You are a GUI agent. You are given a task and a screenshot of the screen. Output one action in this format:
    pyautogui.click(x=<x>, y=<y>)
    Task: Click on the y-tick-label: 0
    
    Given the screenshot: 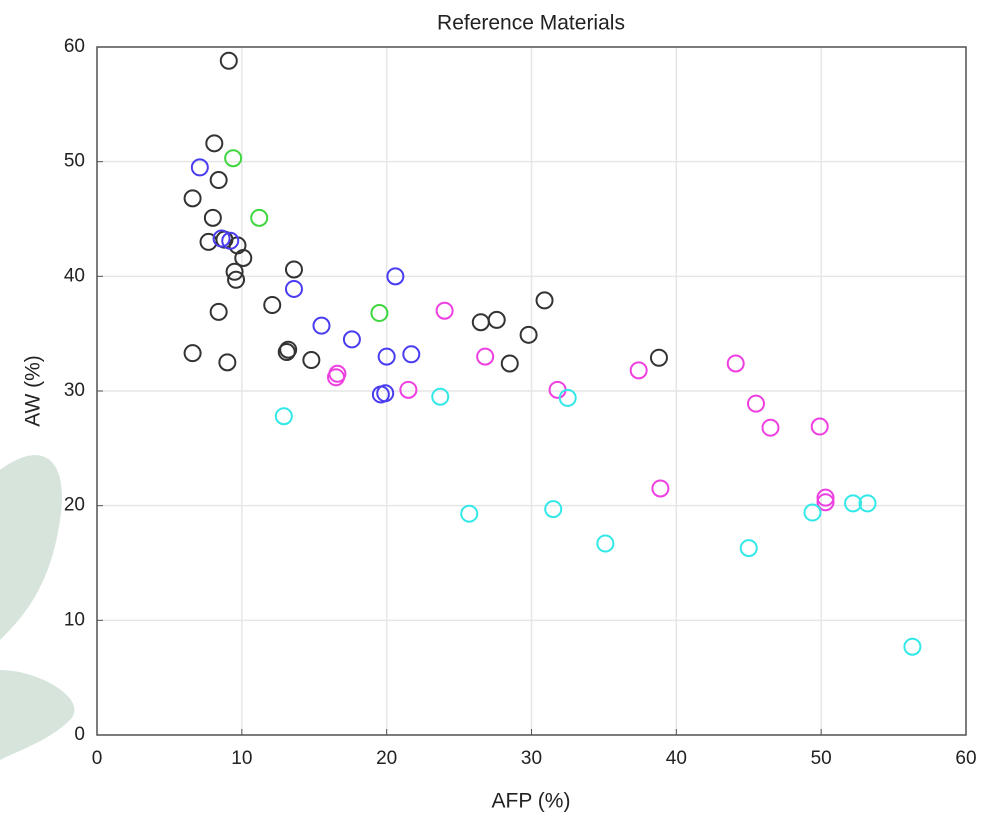 What is the action you would take?
    pyautogui.click(x=79, y=734)
    